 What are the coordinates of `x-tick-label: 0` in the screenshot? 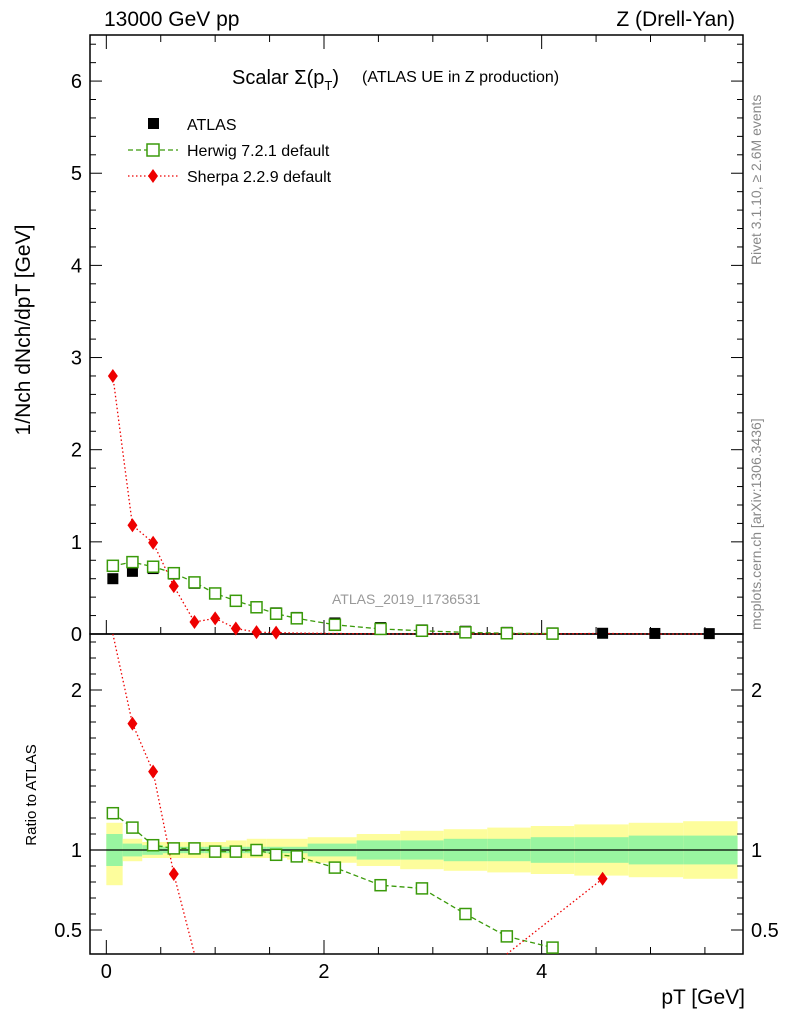 It's located at (106, 972).